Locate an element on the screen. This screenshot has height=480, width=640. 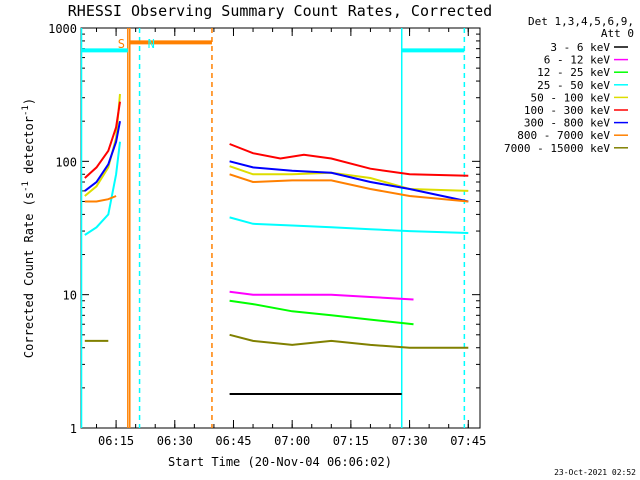
x-axis-label: Start Time (20-Nov-04 06:06:02) is located at coordinates (280, 462).